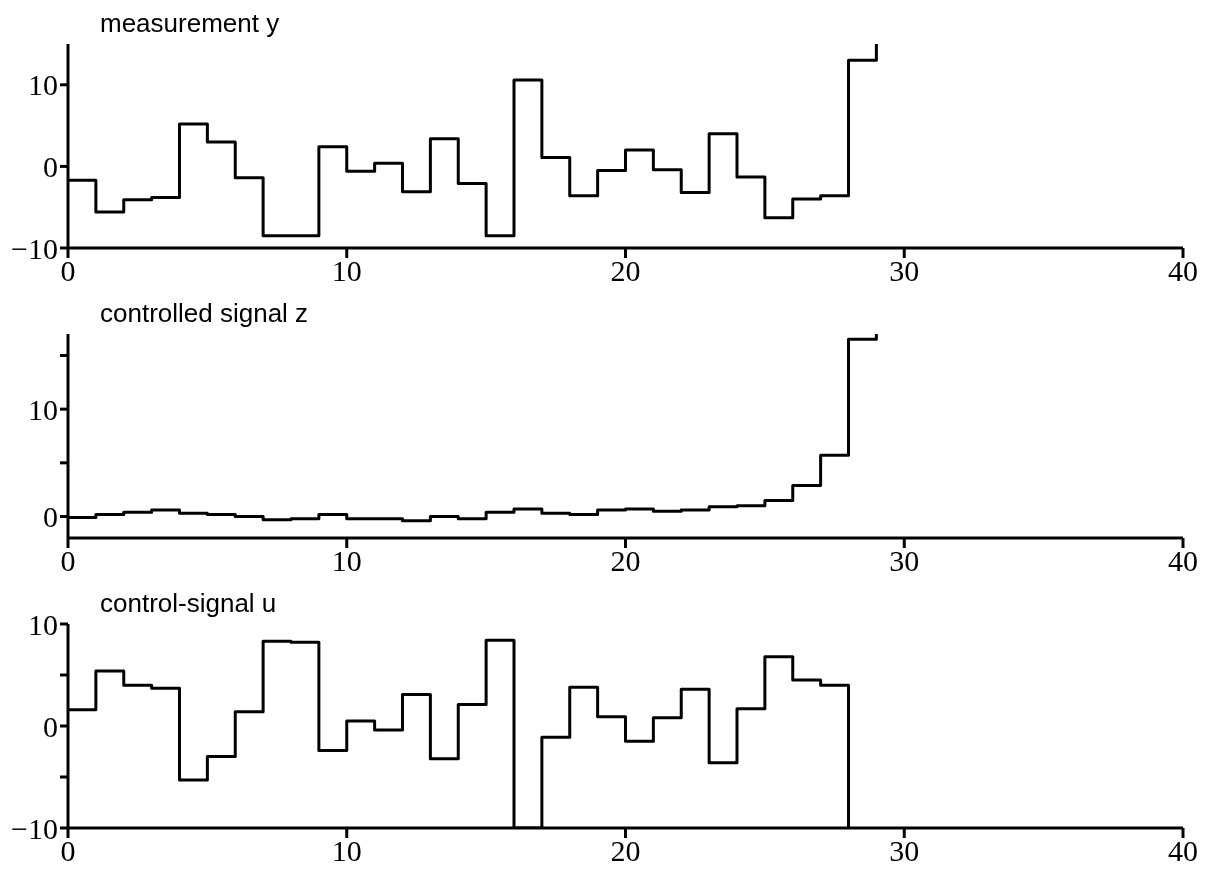 This screenshot has height=888, width=1213. I want to click on chart-title: control-signal u, so click(188, 603).